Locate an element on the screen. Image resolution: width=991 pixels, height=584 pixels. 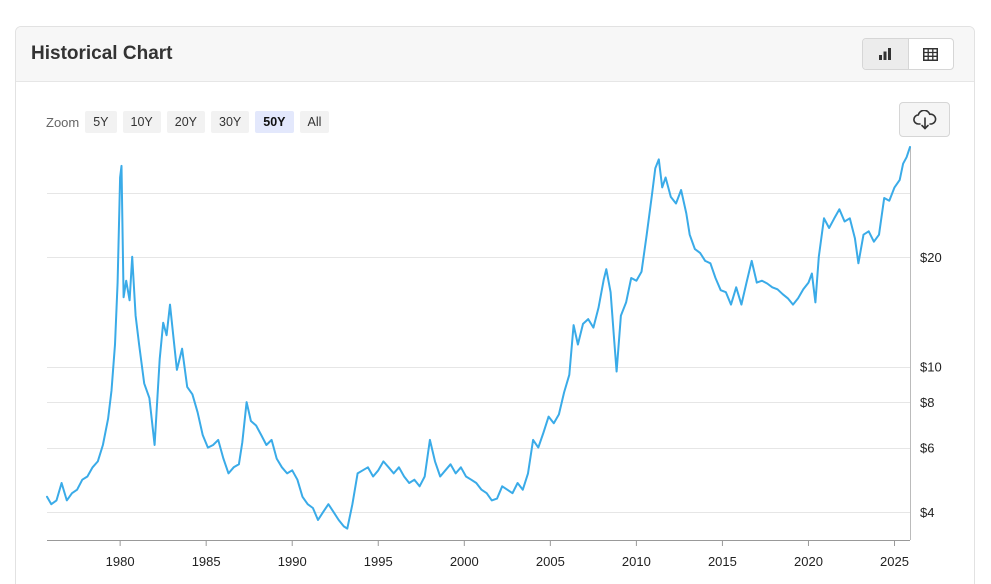
view-toggle is located at coordinates (908, 54).